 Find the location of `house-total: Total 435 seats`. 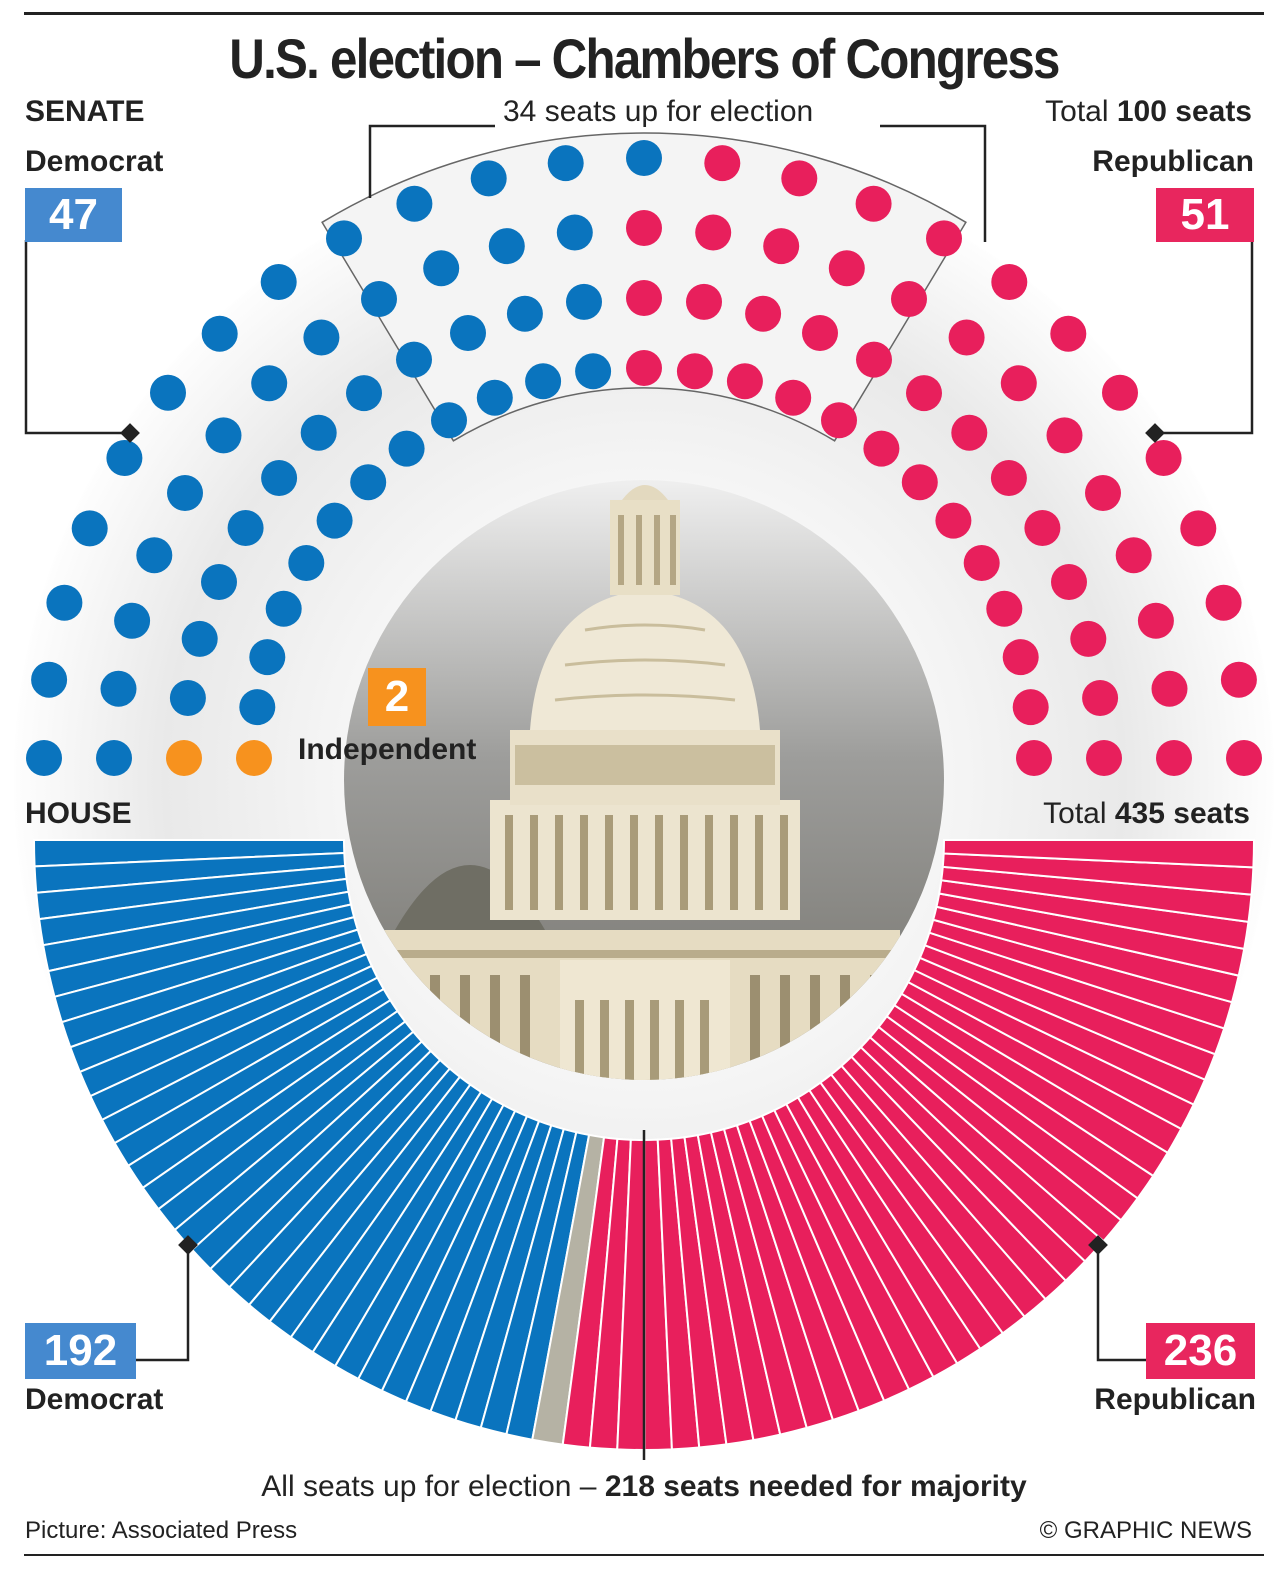

house-total: Total 435 seats is located at coordinates (1146, 814).